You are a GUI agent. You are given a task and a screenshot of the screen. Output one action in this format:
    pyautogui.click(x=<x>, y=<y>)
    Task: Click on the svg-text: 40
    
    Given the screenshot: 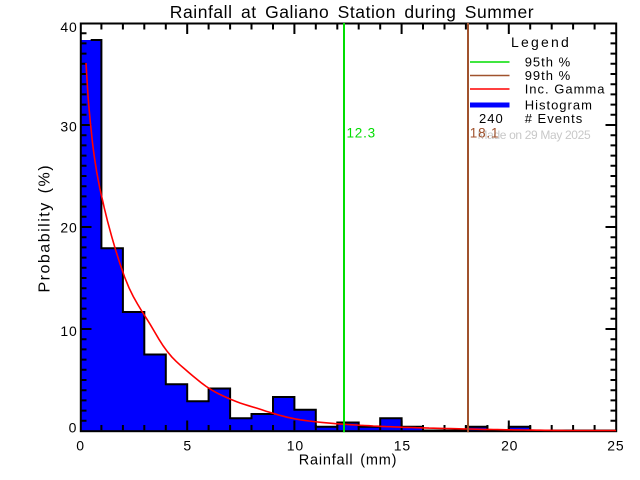 What is the action you would take?
    pyautogui.click(x=68, y=27)
    